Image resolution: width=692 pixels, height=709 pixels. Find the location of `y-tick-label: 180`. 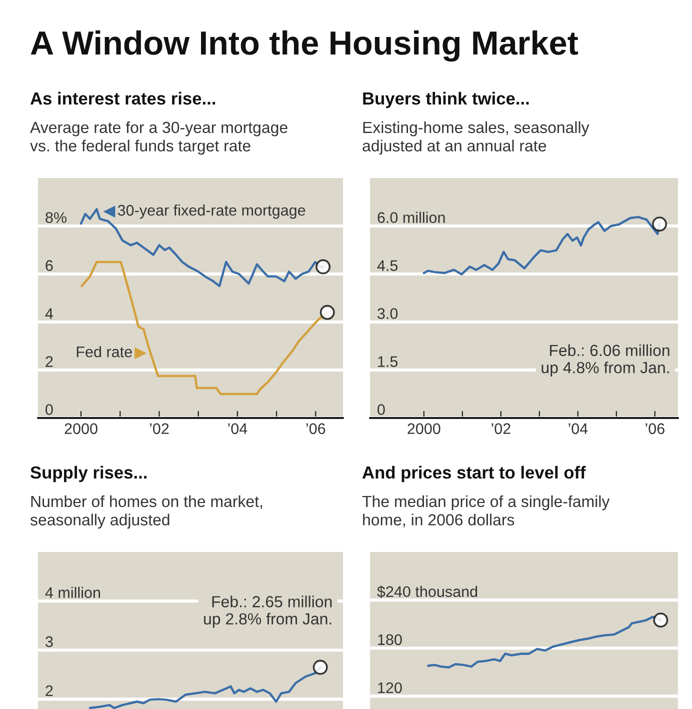

y-tick-label: 180 is located at coordinates (390, 640).